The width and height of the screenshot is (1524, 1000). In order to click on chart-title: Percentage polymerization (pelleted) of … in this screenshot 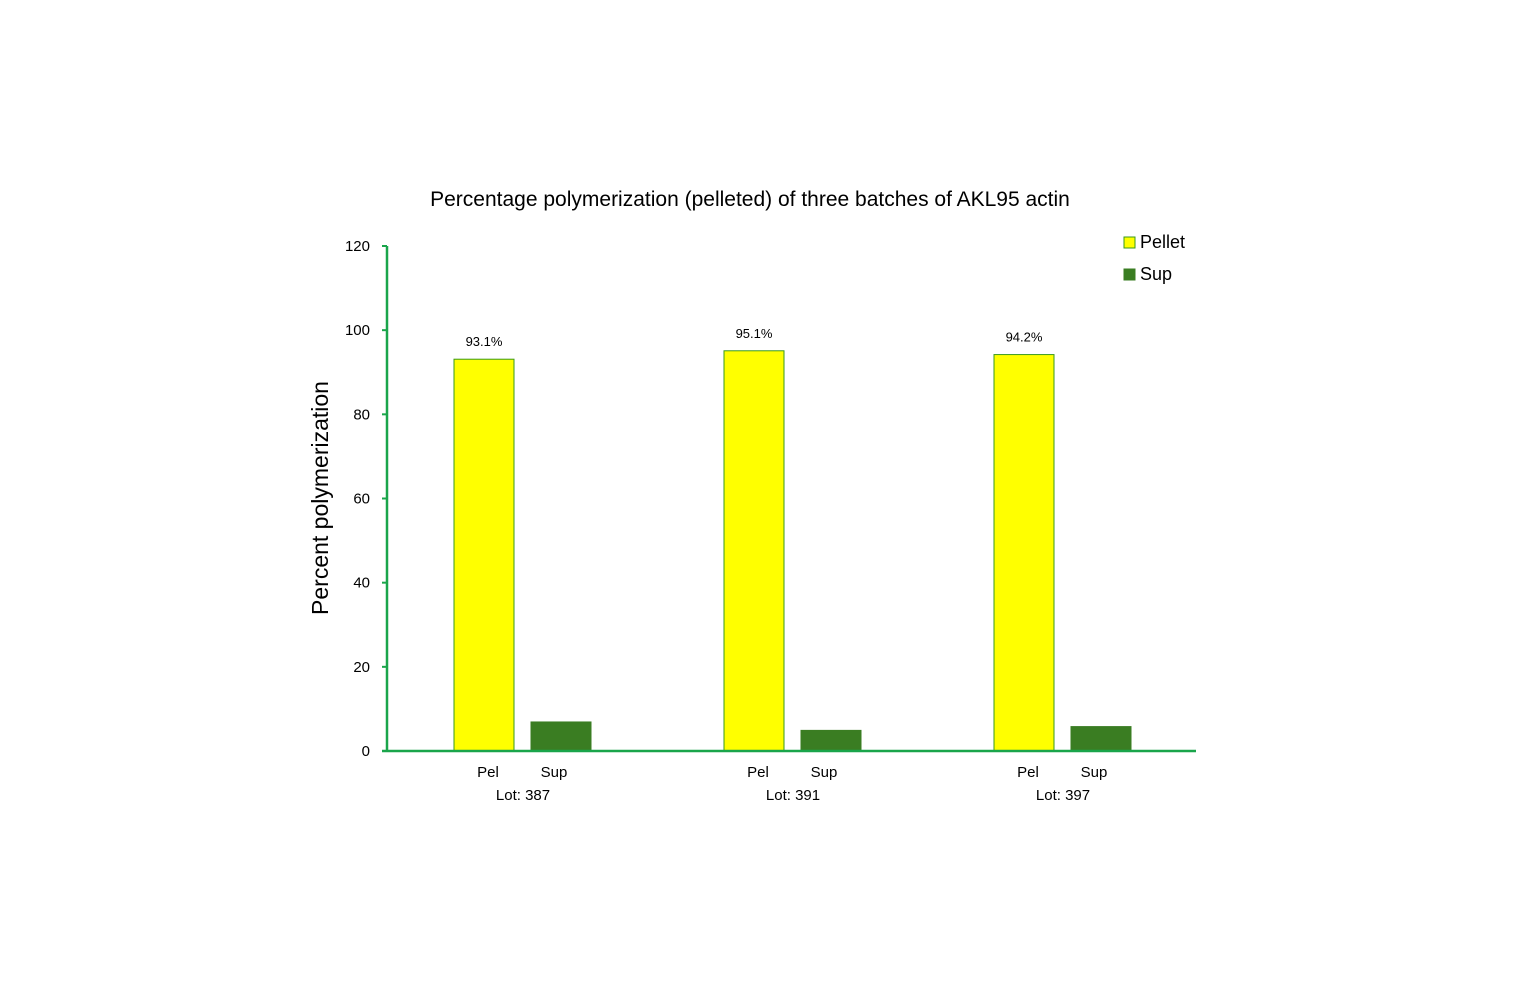, I will do `click(750, 199)`.